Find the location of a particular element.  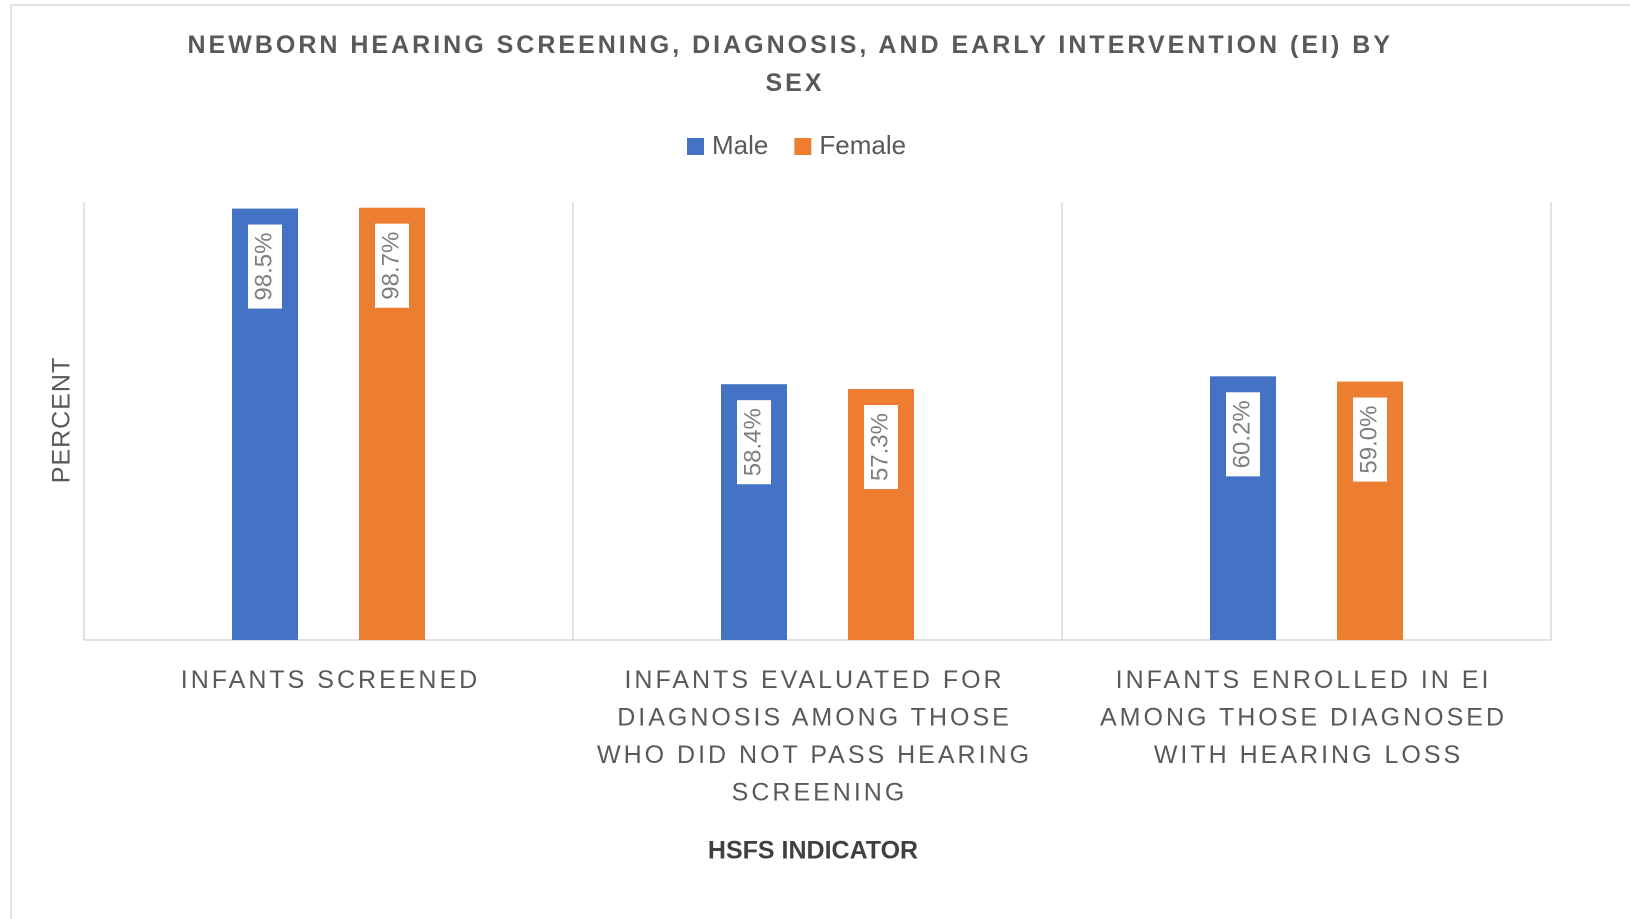

value-label: 59.0% is located at coordinates (1368, 440).